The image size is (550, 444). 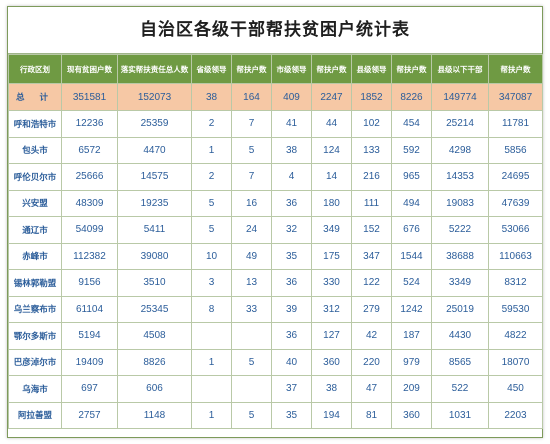 What do you see at coordinates (251, 283) in the screenshot?
I see `value-cell: 13` at bounding box center [251, 283].